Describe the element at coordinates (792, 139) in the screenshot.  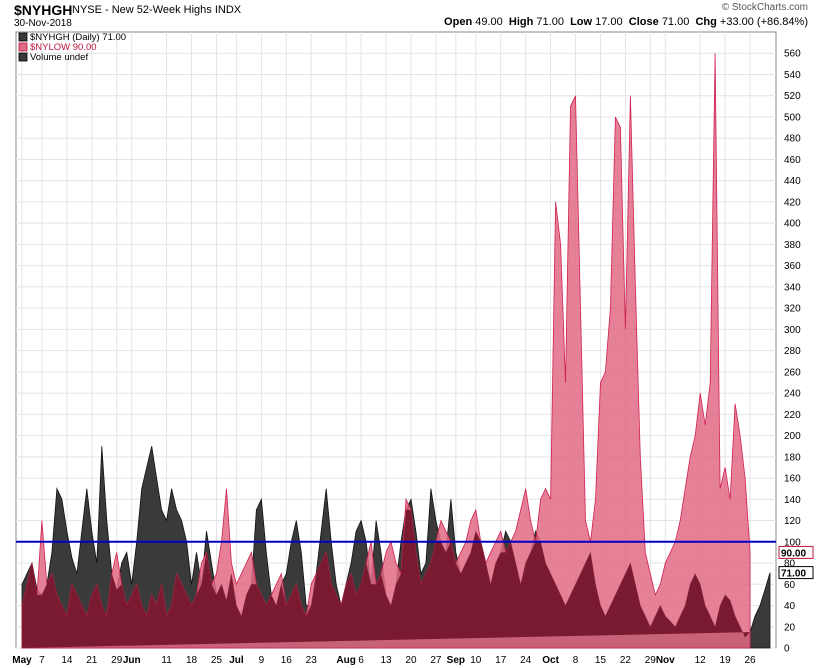
I see `y-tick-label: 480` at that location.